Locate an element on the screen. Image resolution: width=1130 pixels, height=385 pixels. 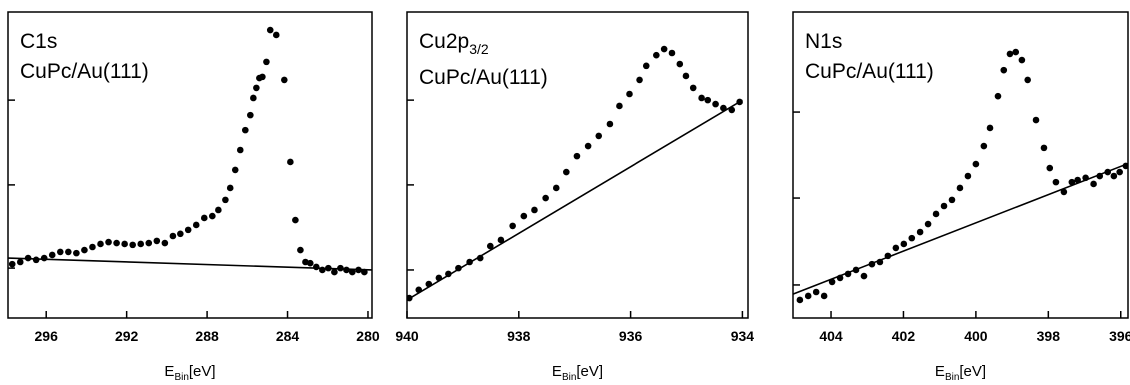
annotation-text: Cu2p is located at coordinates (444, 41).